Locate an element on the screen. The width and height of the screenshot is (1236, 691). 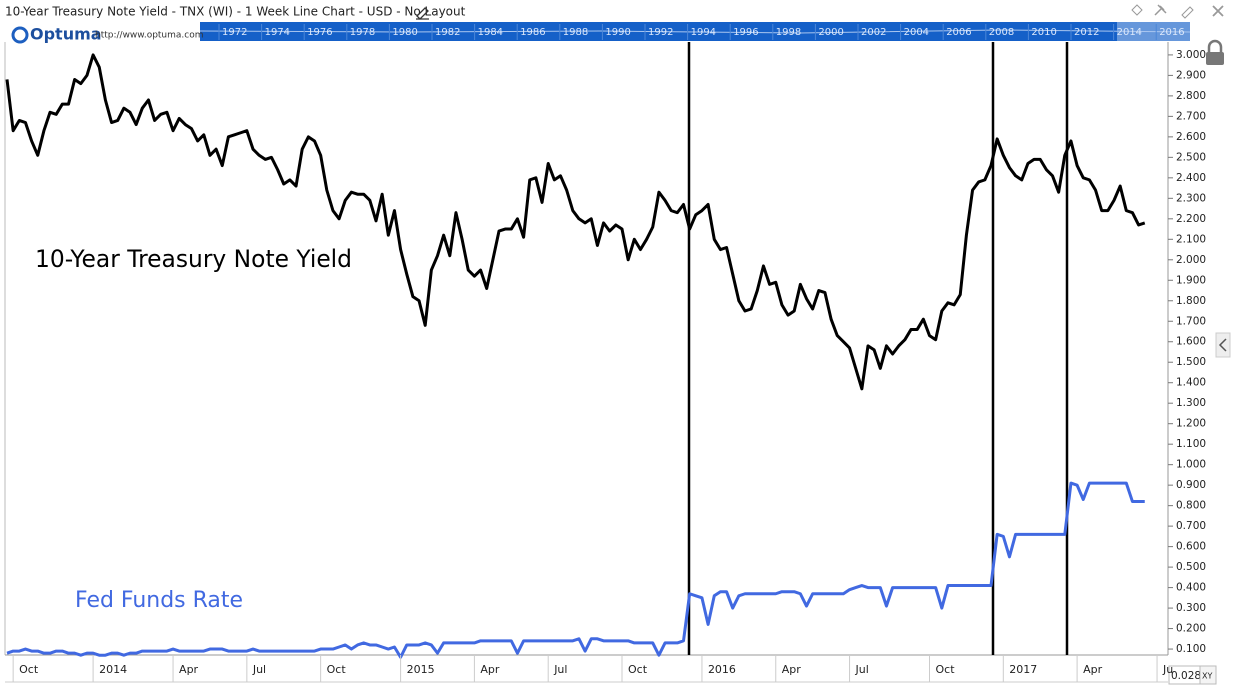
y-tick-label: 1.000 is located at coordinates (1191, 465).